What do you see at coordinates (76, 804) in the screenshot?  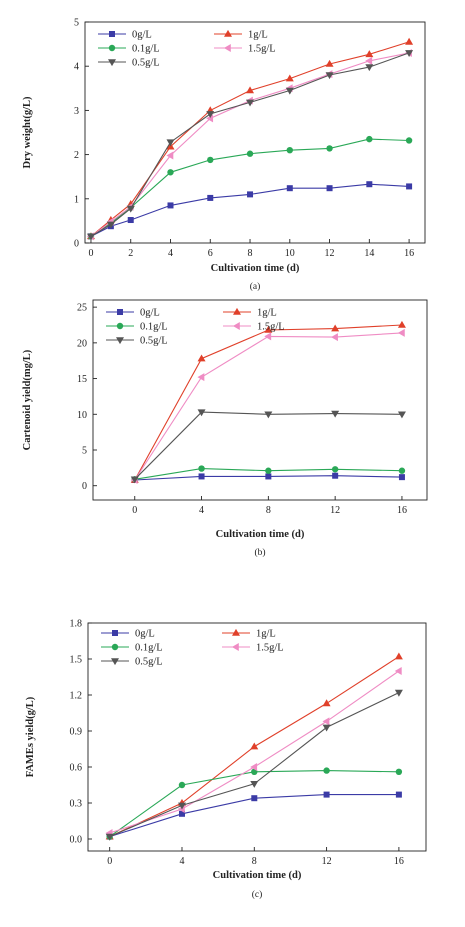 I see `y-tick-label: 0.3` at bounding box center [76, 804].